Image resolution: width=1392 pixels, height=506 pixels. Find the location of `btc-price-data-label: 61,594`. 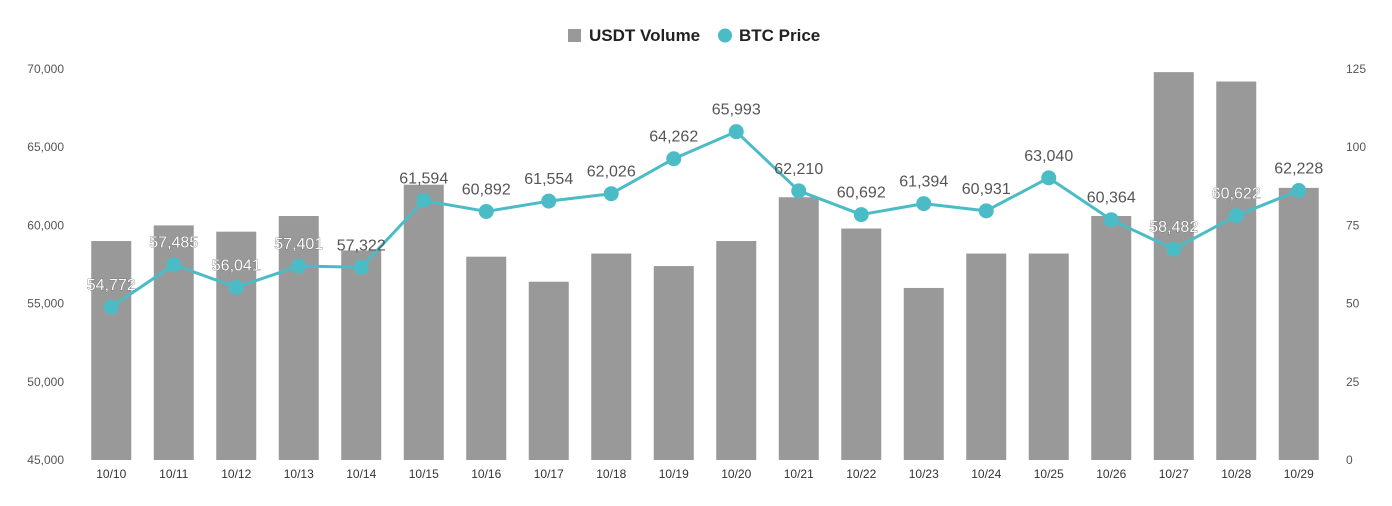

btc-price-data-label: 61,594 is located at coordinates (423, 178).